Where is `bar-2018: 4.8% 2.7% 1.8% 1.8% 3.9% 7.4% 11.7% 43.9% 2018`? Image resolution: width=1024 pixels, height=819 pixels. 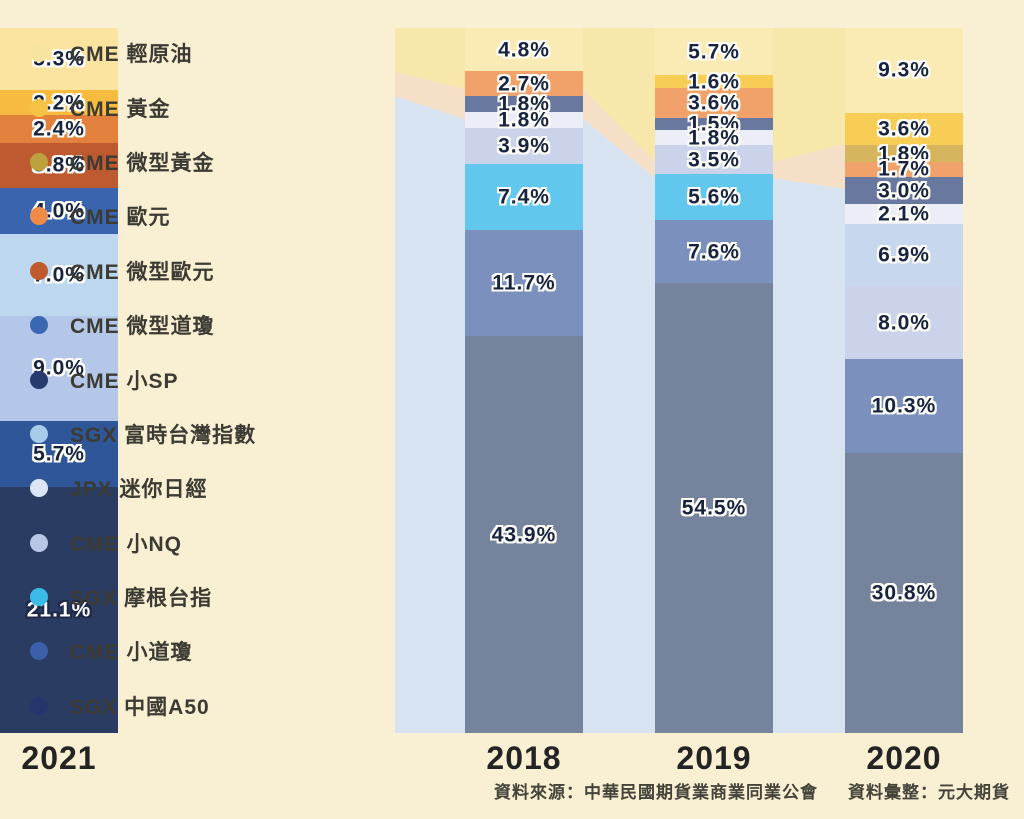
bar-2018: 4.8% 2.7% 1.8% 1.8% 3.9% 7.4% 11.7% 43.9% 2018 is located at coordinates (524, 402).